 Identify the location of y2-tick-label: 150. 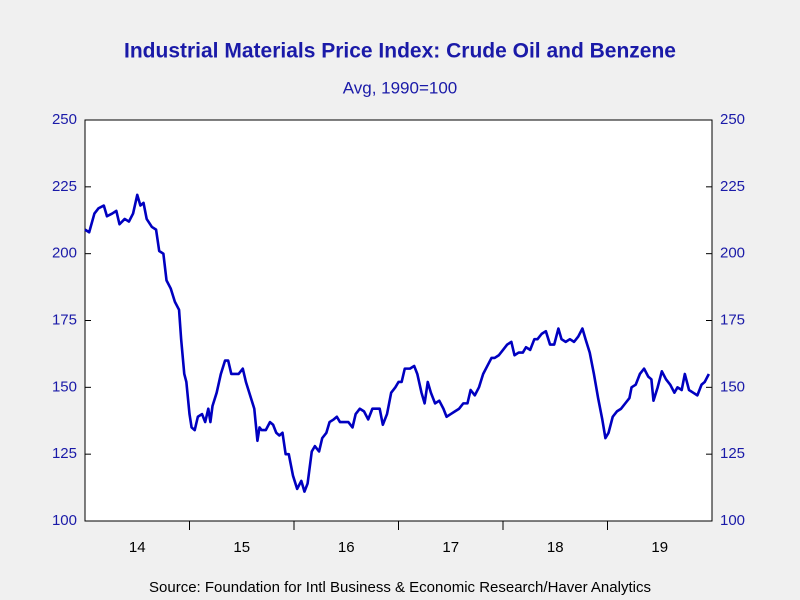
(732, 386).